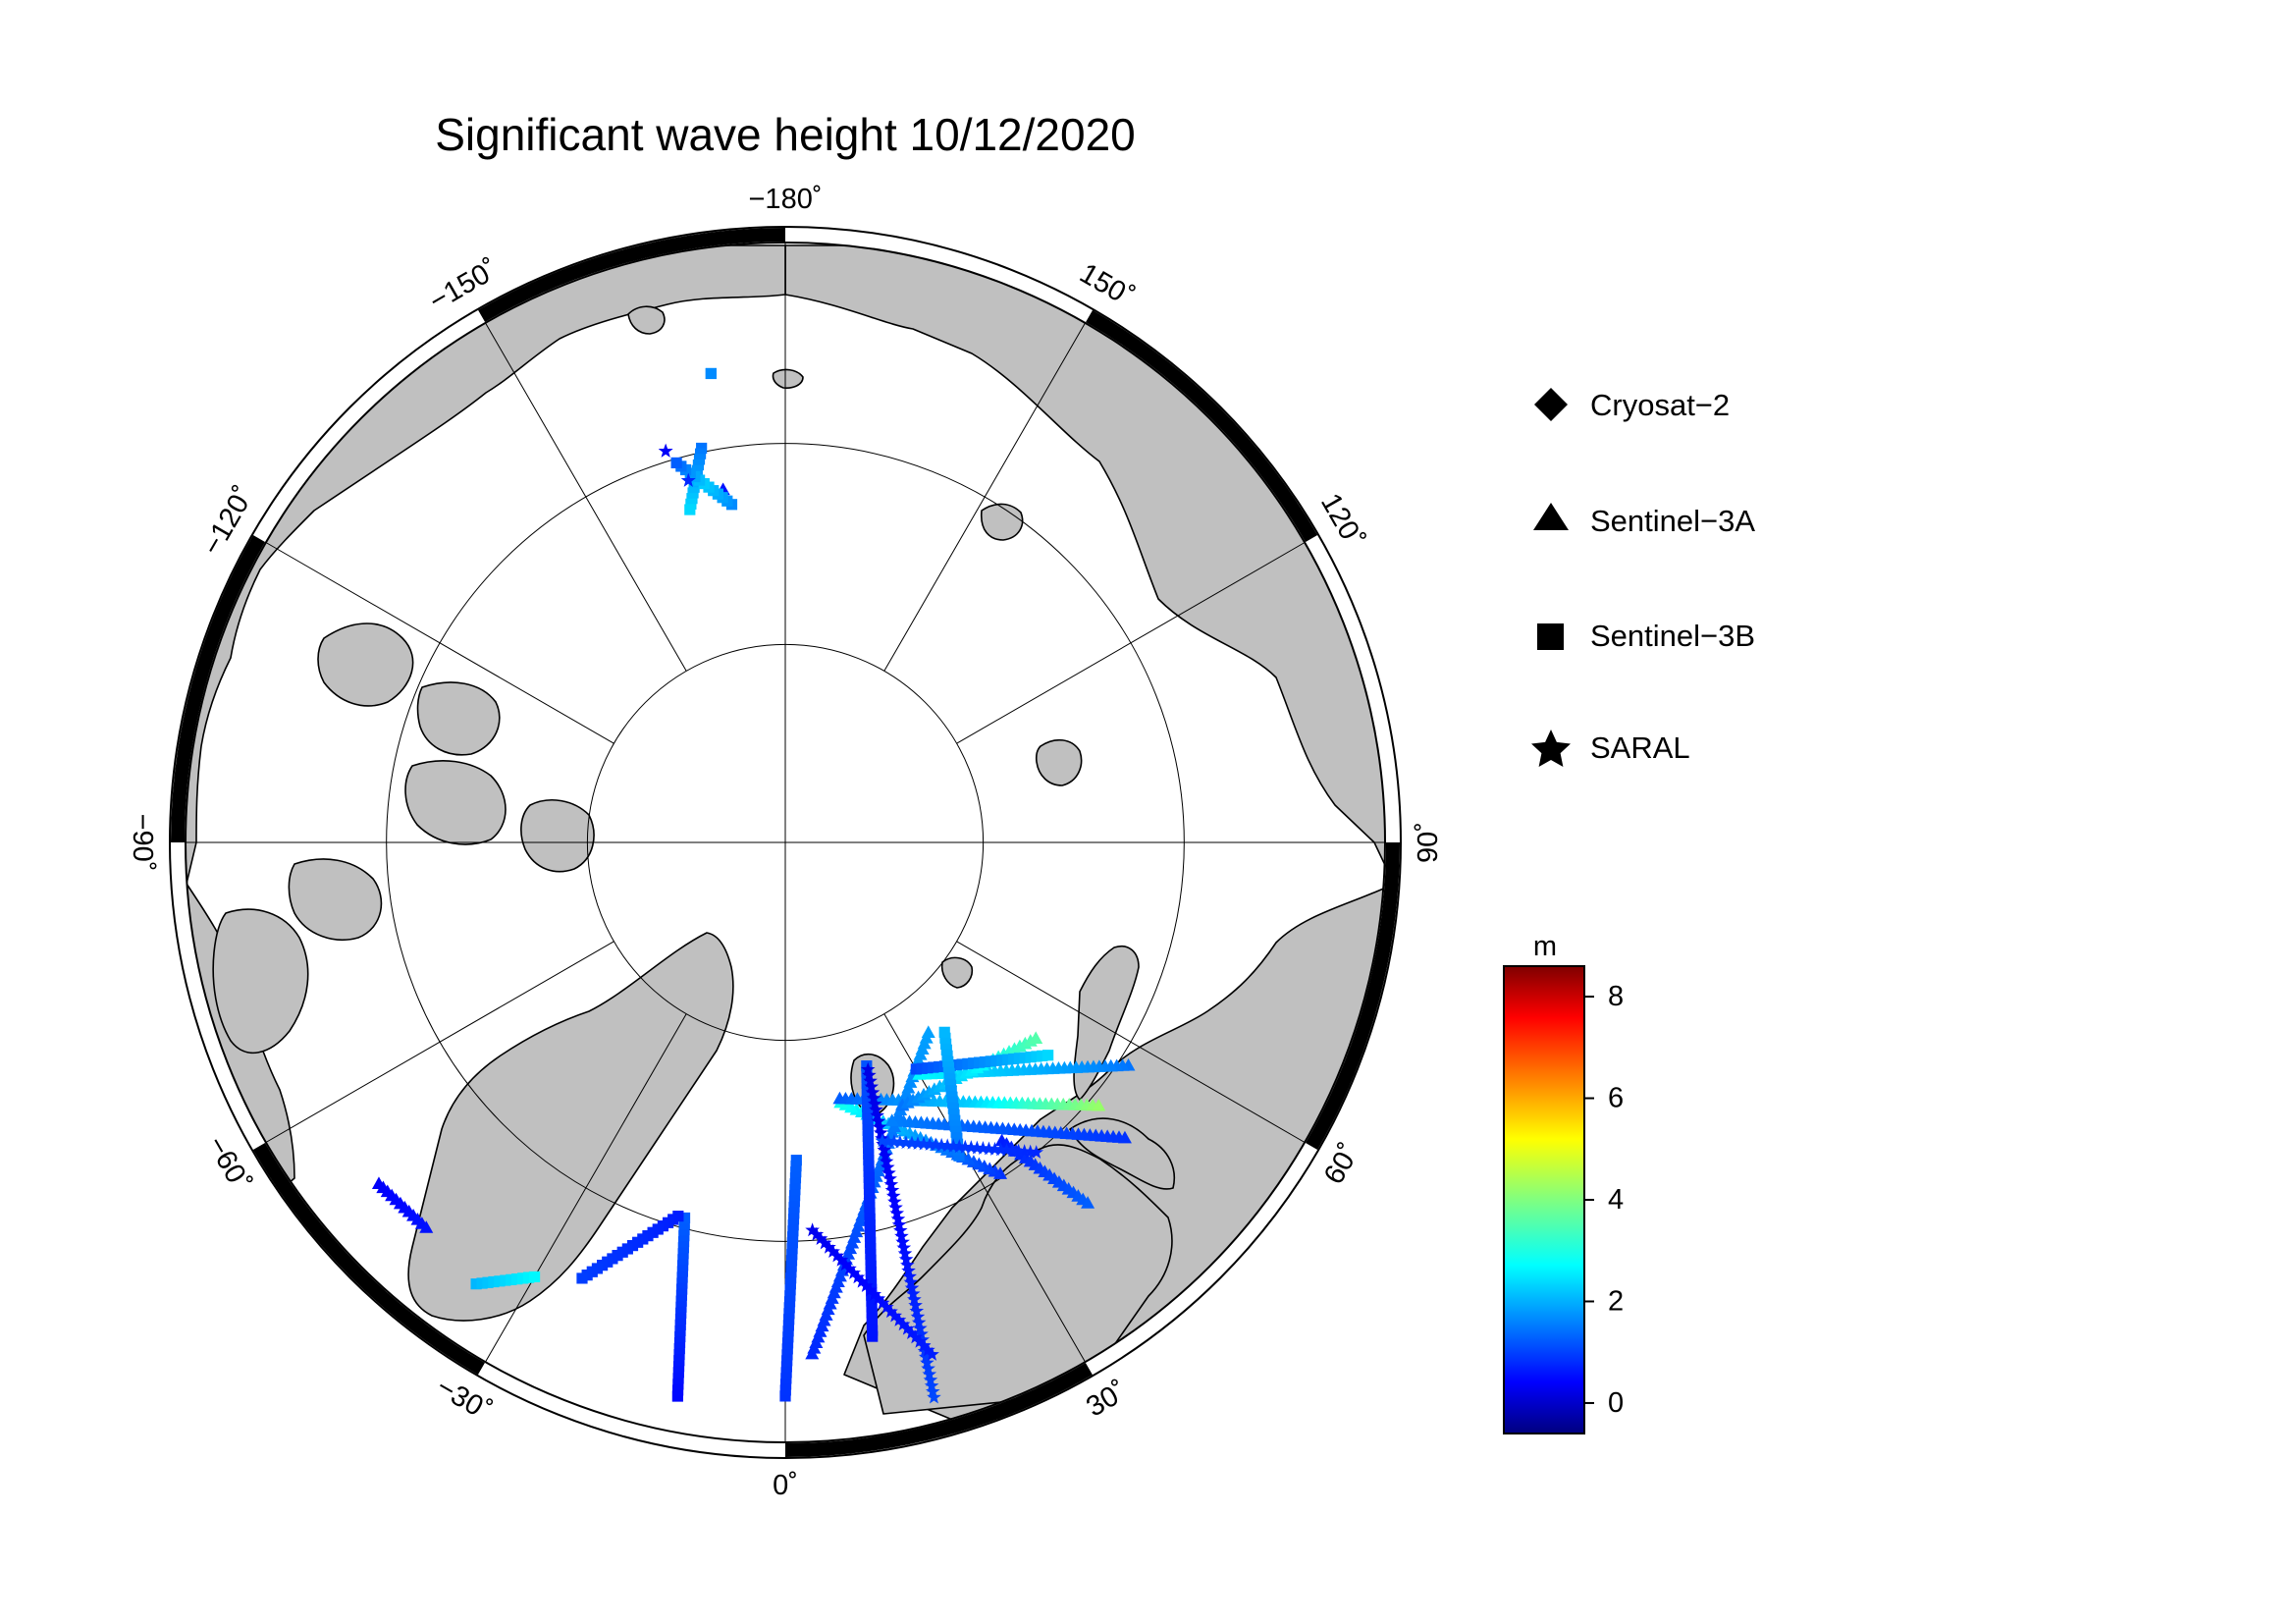 The width and height of the screenshot is (2296, 1623). Describe the element at coordinates (1551, 517) in the screenshot. I see `triangle-icon` at that location.